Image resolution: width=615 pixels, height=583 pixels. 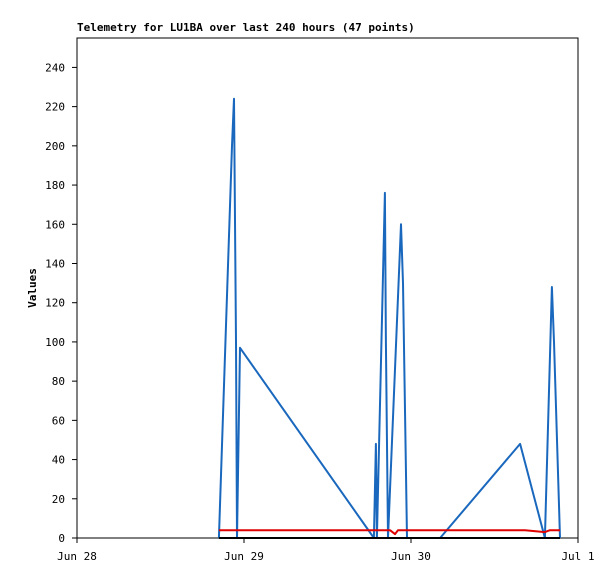 What do you see at coordinates (411, 556) in the screenshot?
I see `x-tick-label: Jun 30` at bounding box center [411, 556].